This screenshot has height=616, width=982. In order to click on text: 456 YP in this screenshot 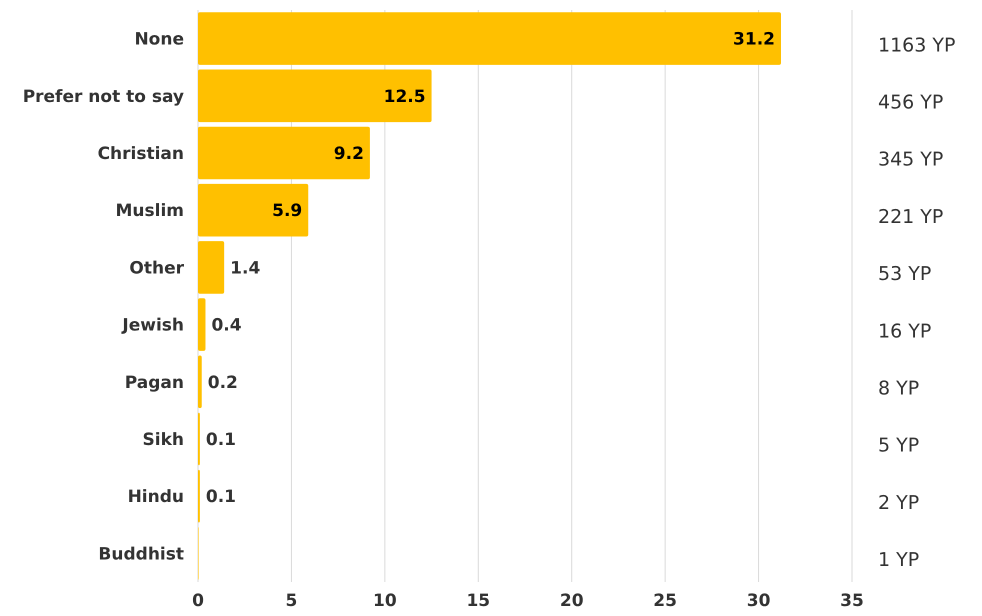, I will do `click(911, 102)`.